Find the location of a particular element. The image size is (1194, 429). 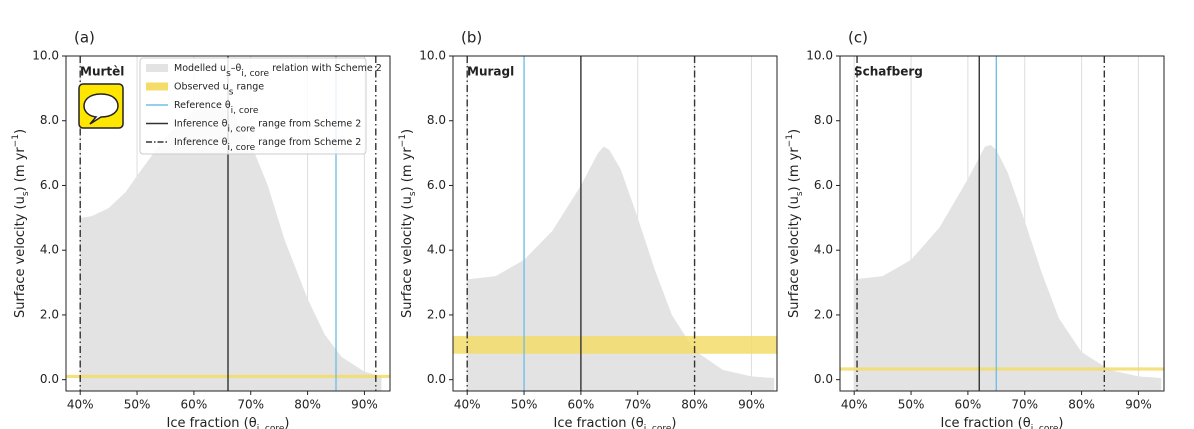

legend-label: Observed us range is located at coordinates (219, 89).